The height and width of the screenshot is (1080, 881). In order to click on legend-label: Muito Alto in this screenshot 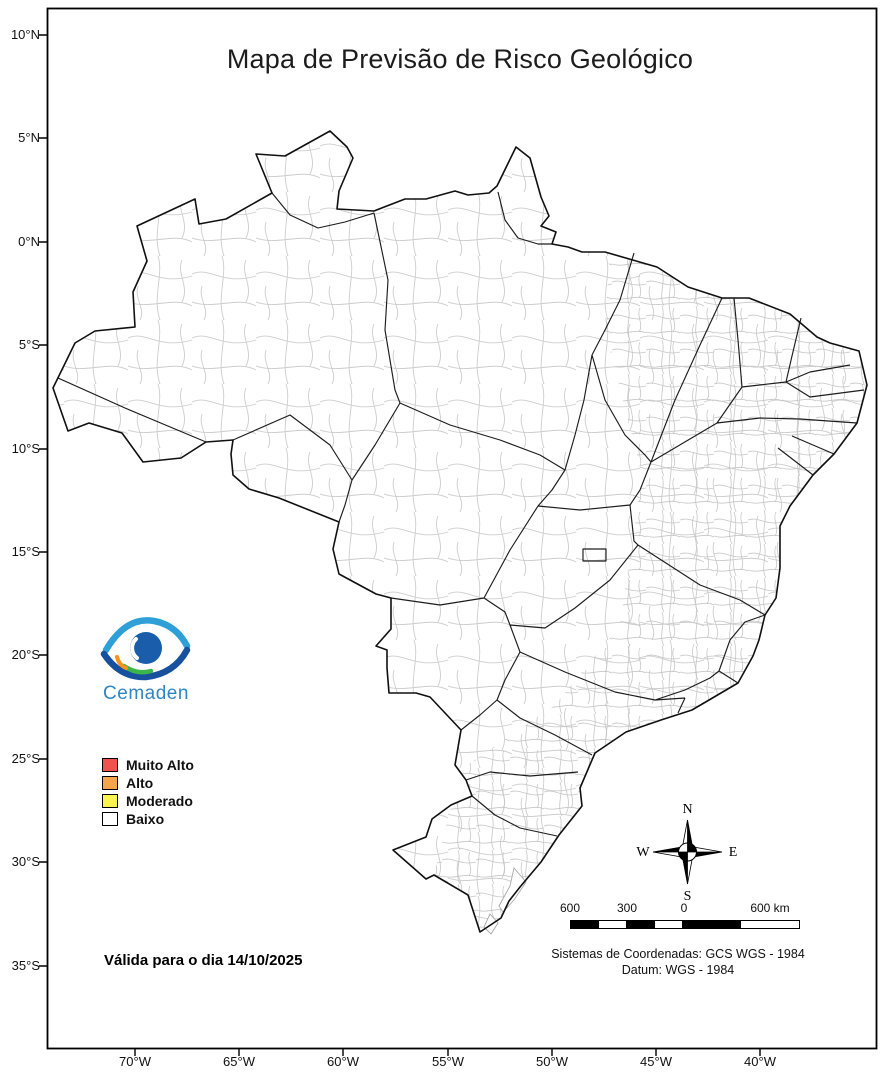, I will do `click(160, 765)`.